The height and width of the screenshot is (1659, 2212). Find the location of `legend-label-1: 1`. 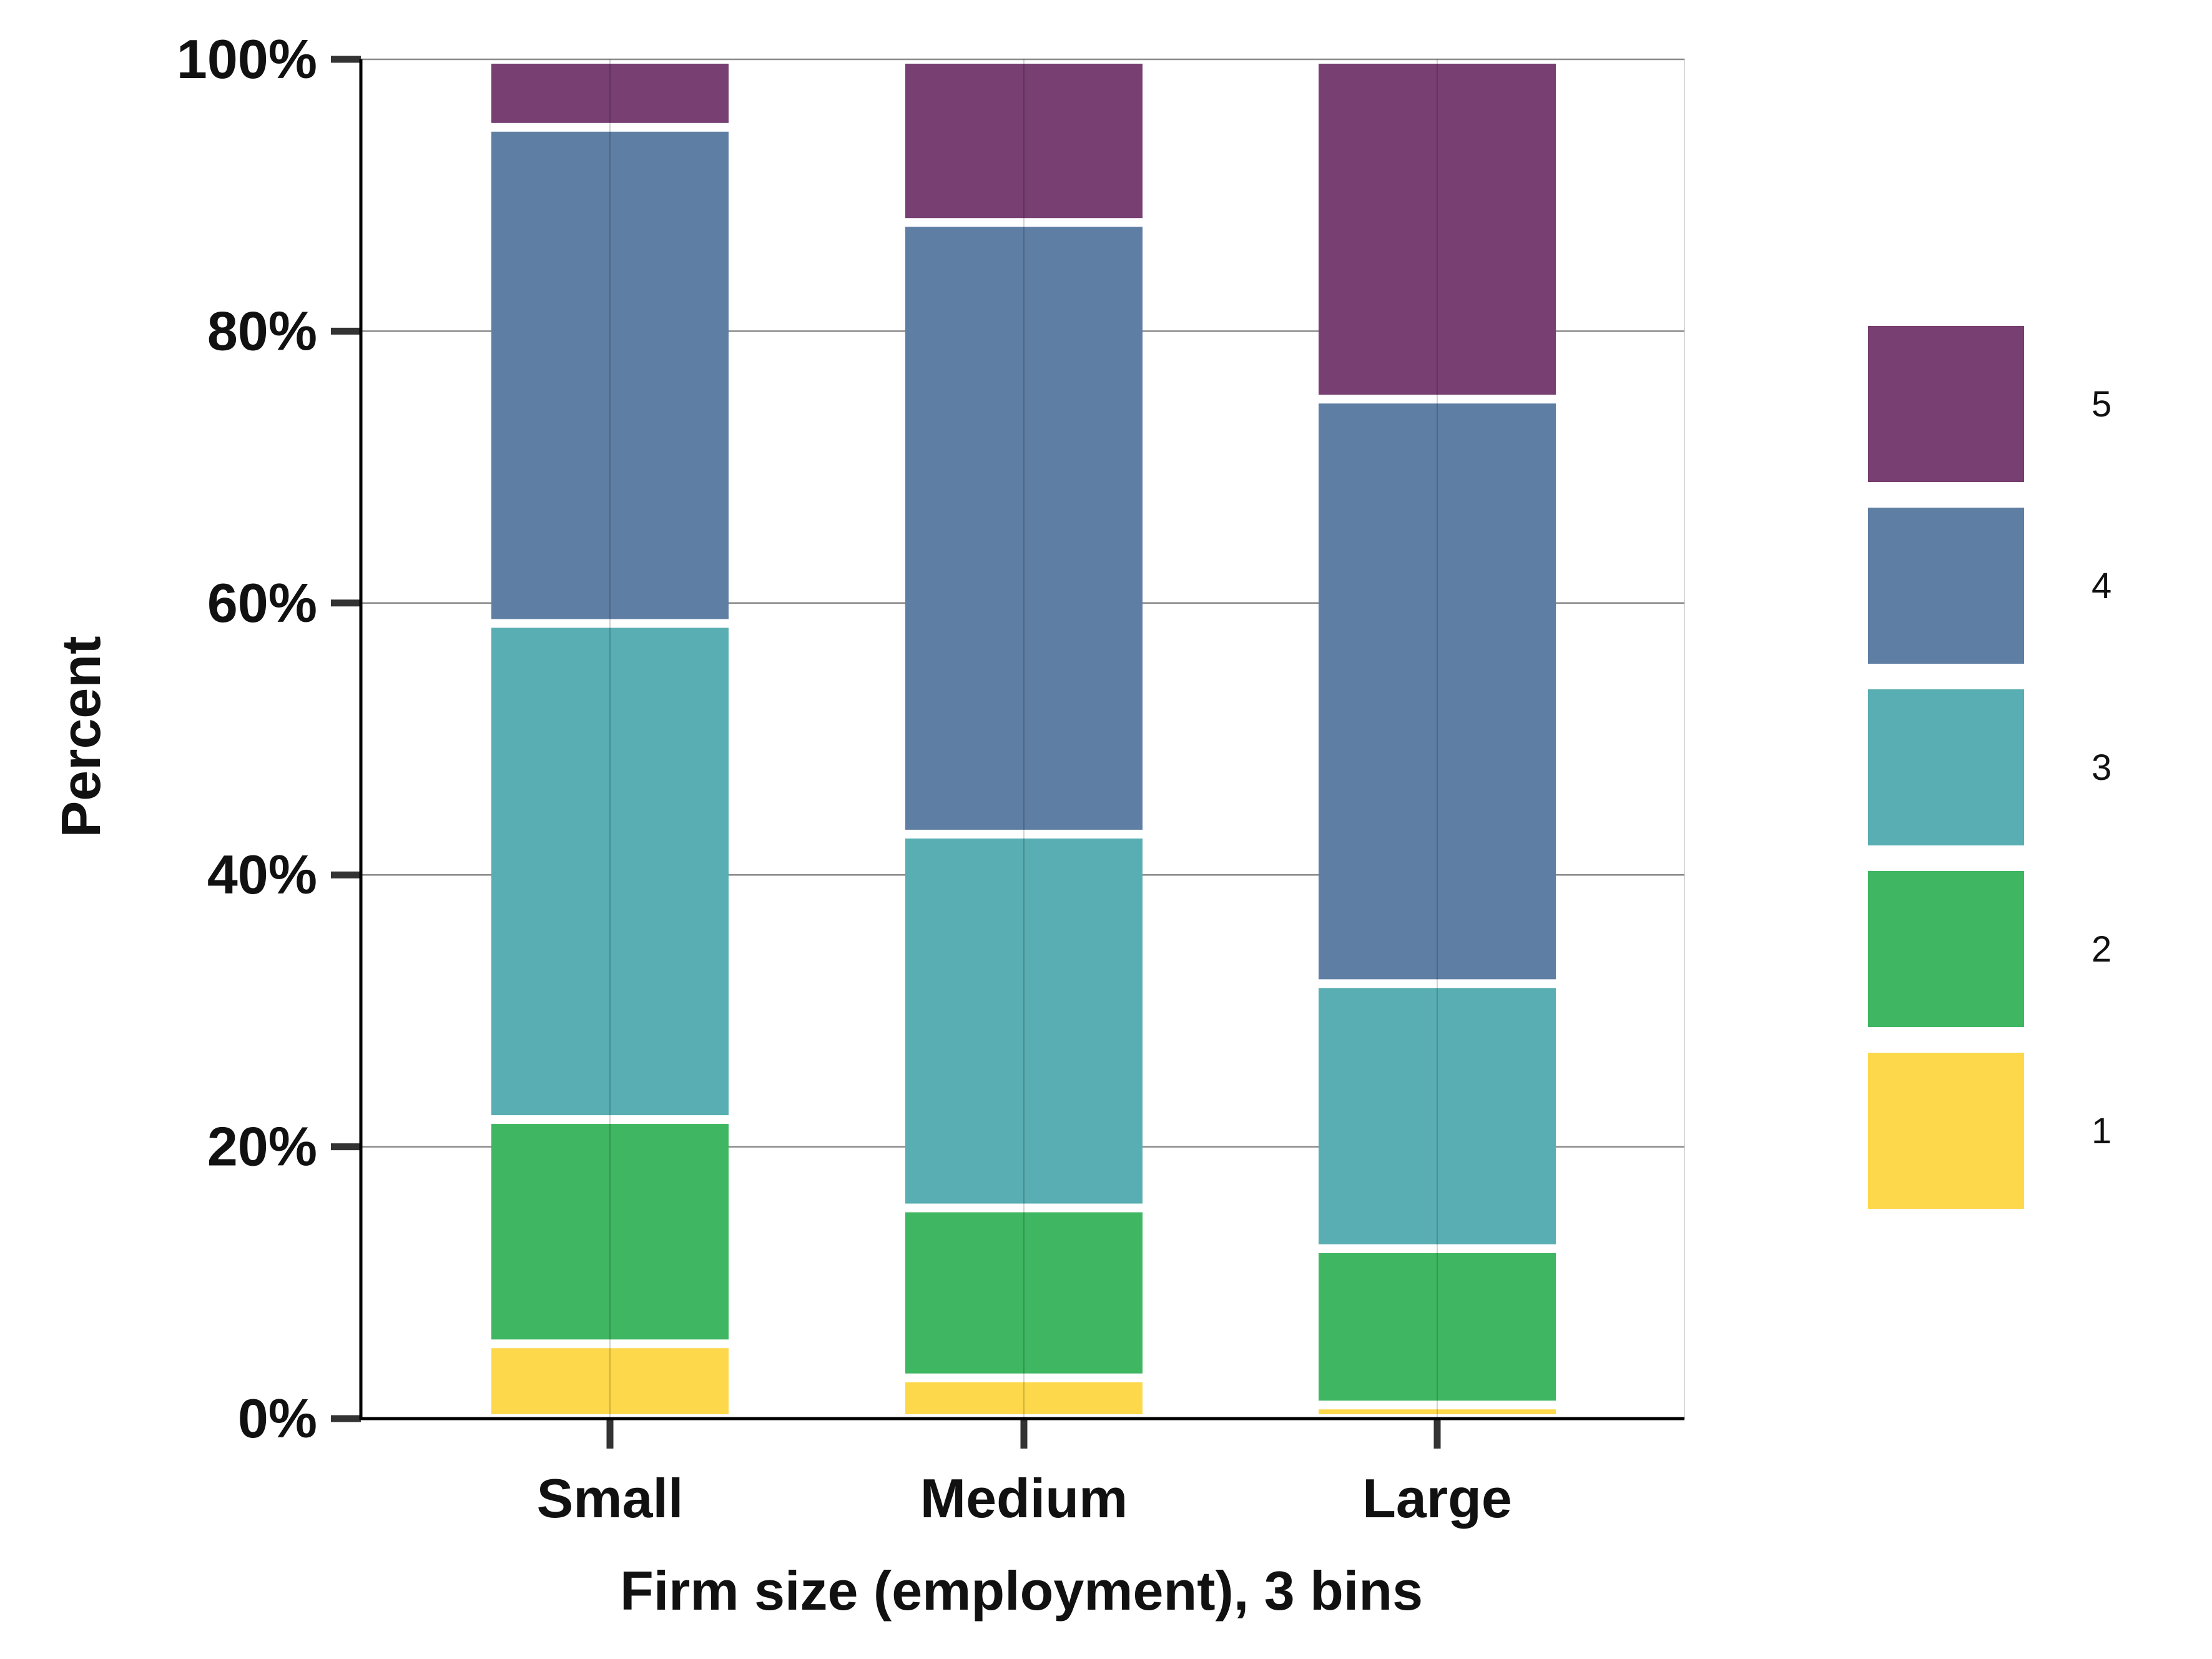

legend-label-1: 1 is located at coordinates (2101, 1131).